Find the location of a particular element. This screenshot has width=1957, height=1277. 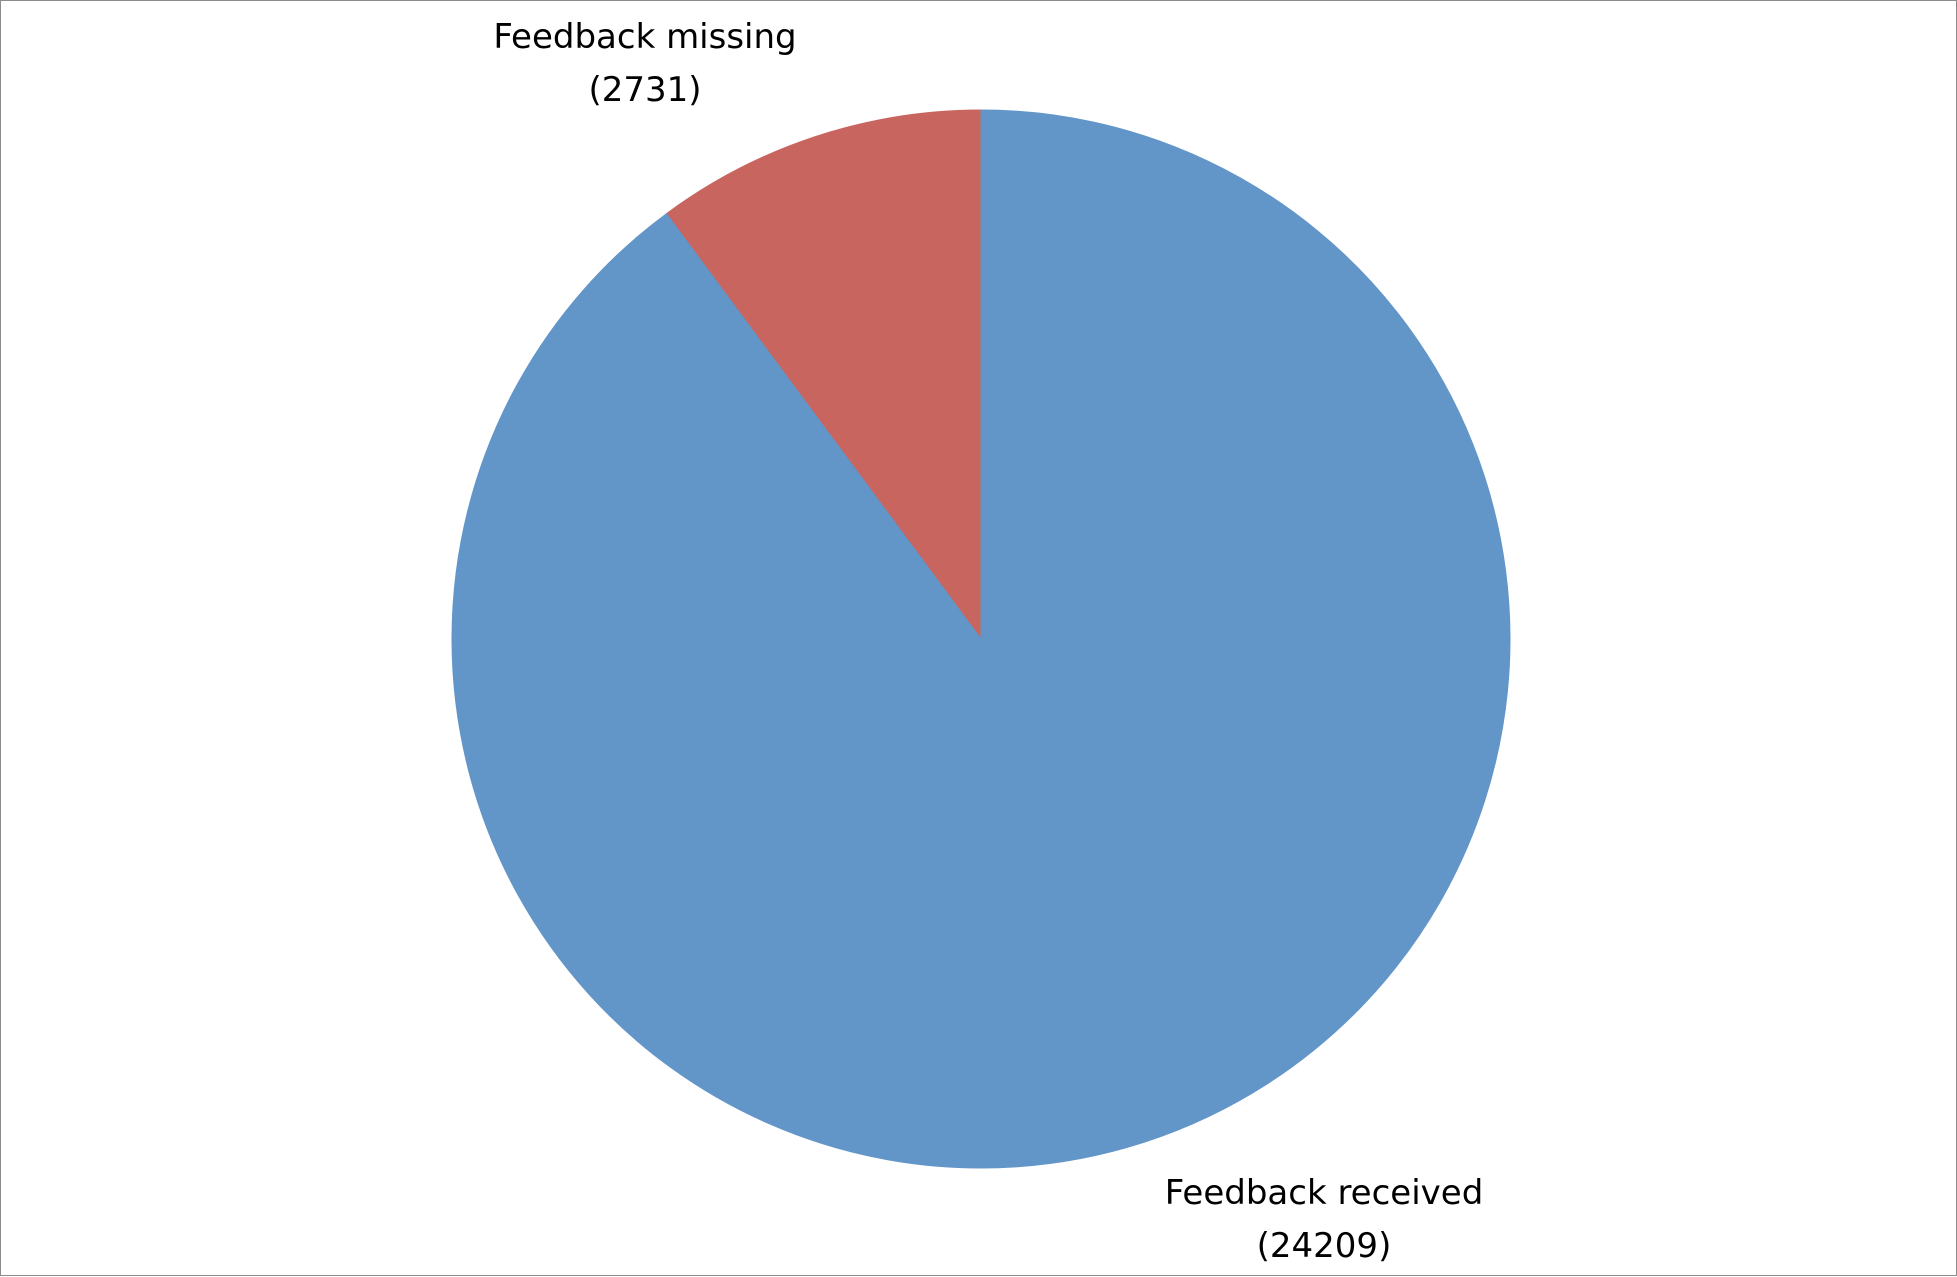

slice-value-feedback-received: (24209) is located at coordinates (1324, 1246).